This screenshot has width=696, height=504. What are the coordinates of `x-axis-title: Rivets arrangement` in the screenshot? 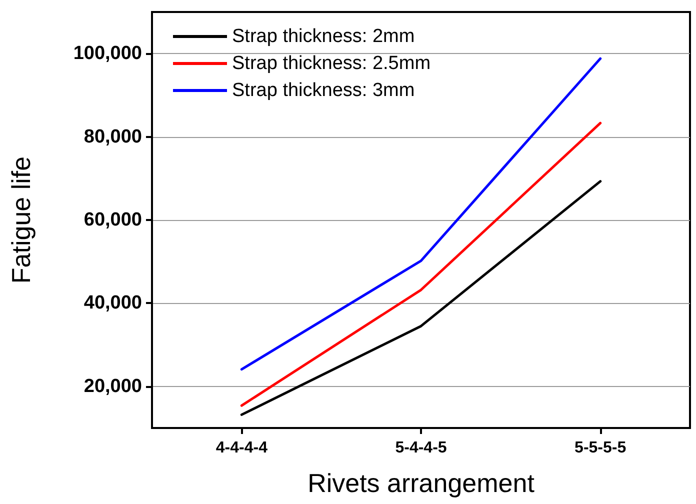 It's located at (422, 483).